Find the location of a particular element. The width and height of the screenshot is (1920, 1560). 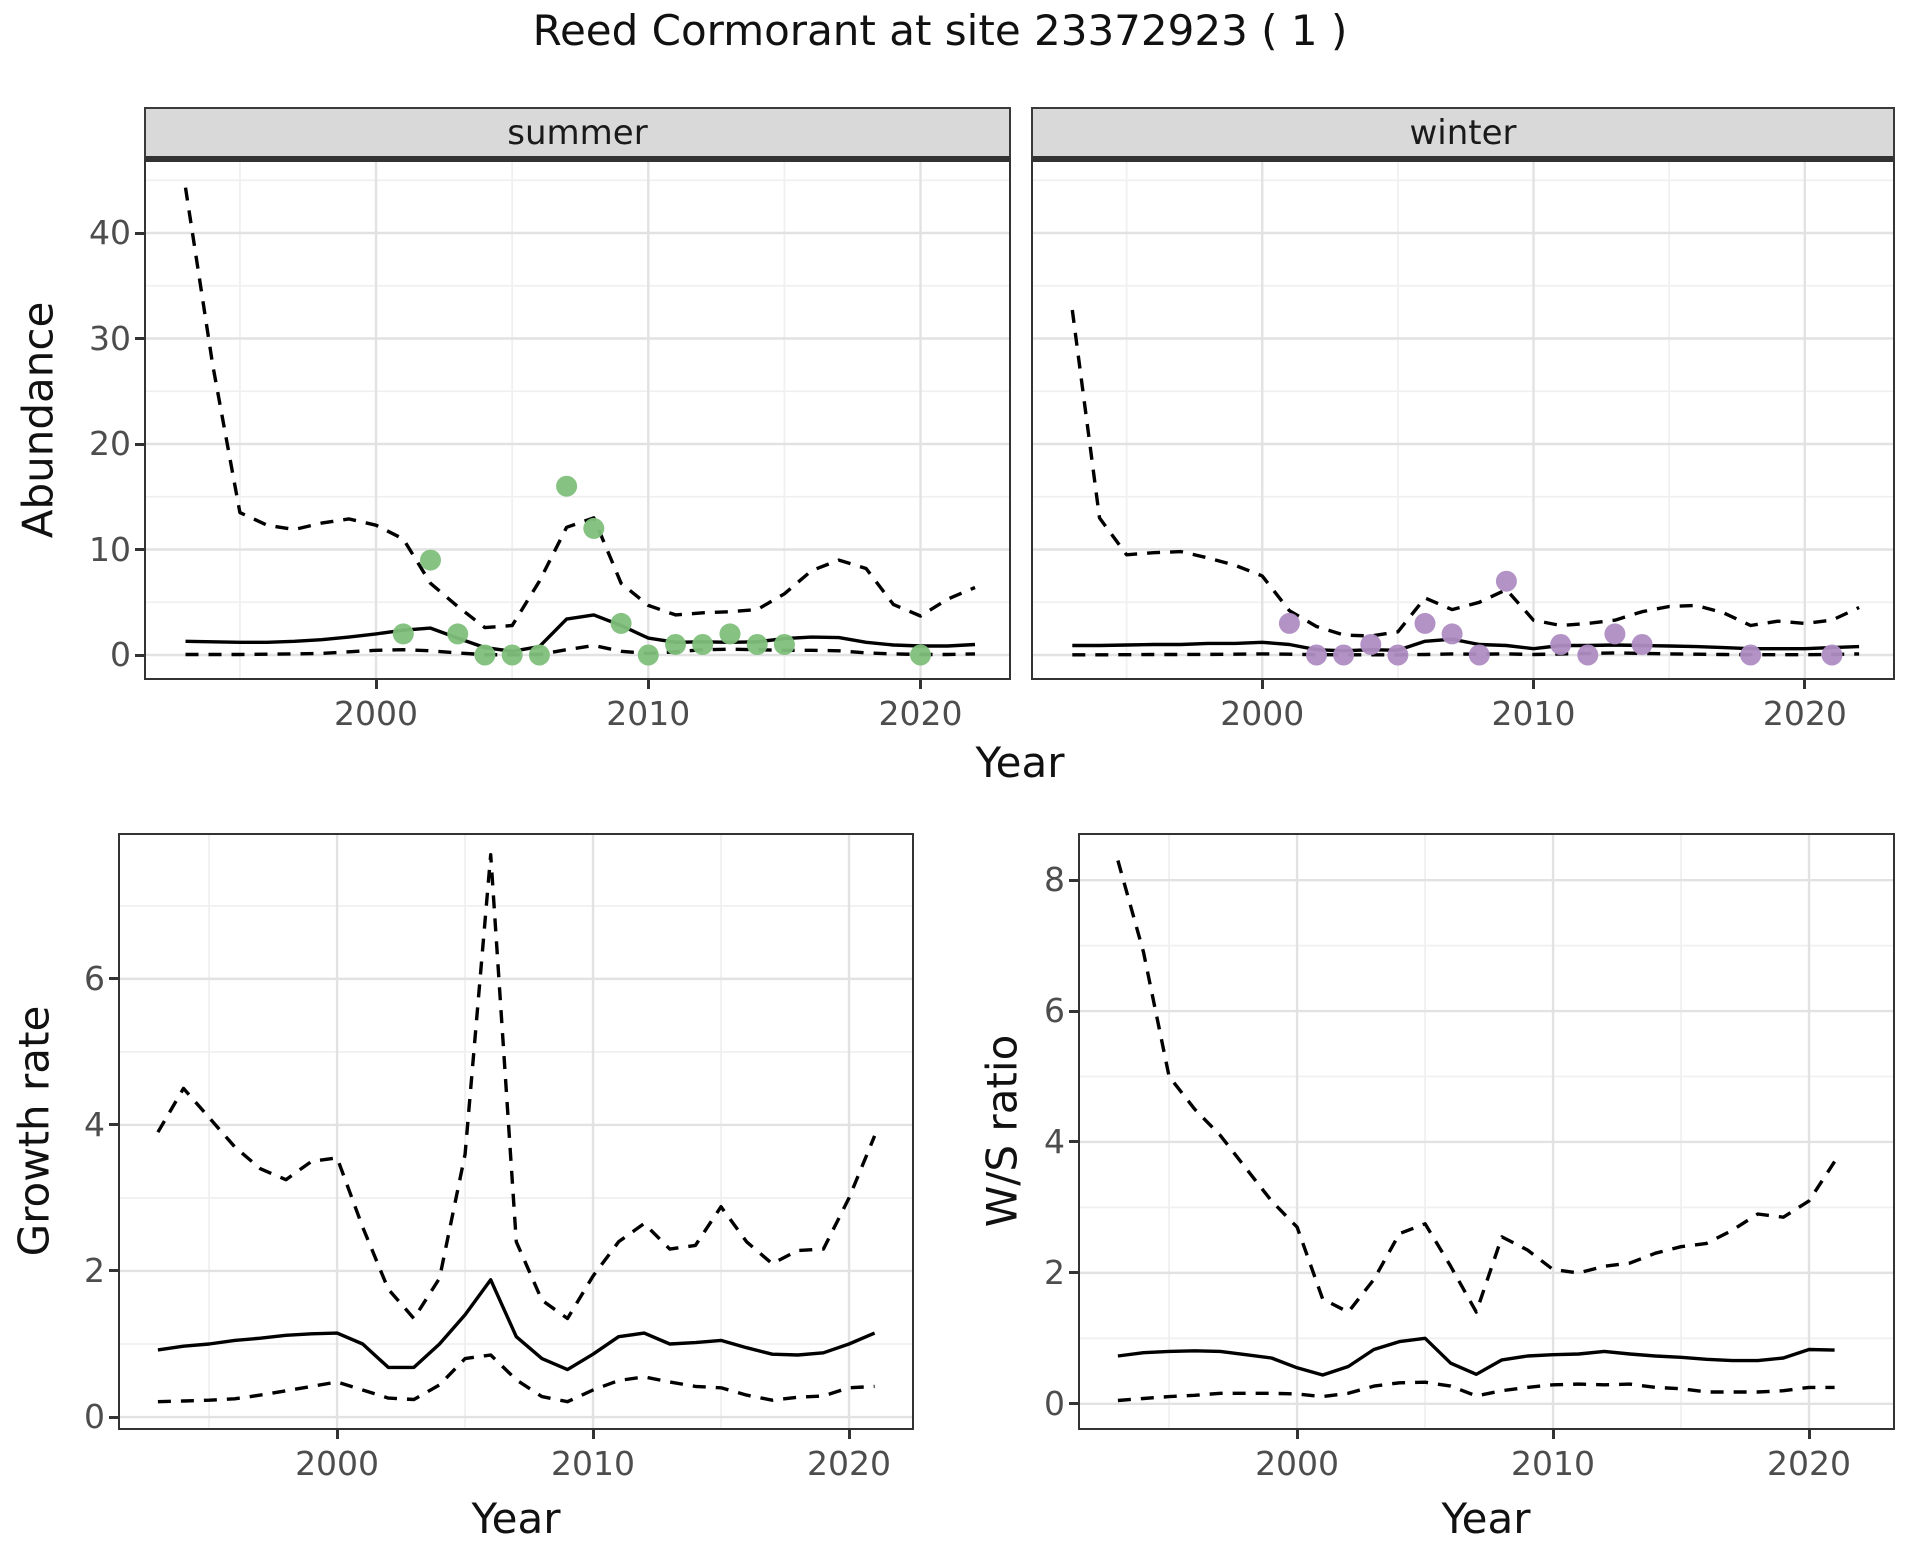

y-tick-label: 8 is located at coordinates (1054, 880).